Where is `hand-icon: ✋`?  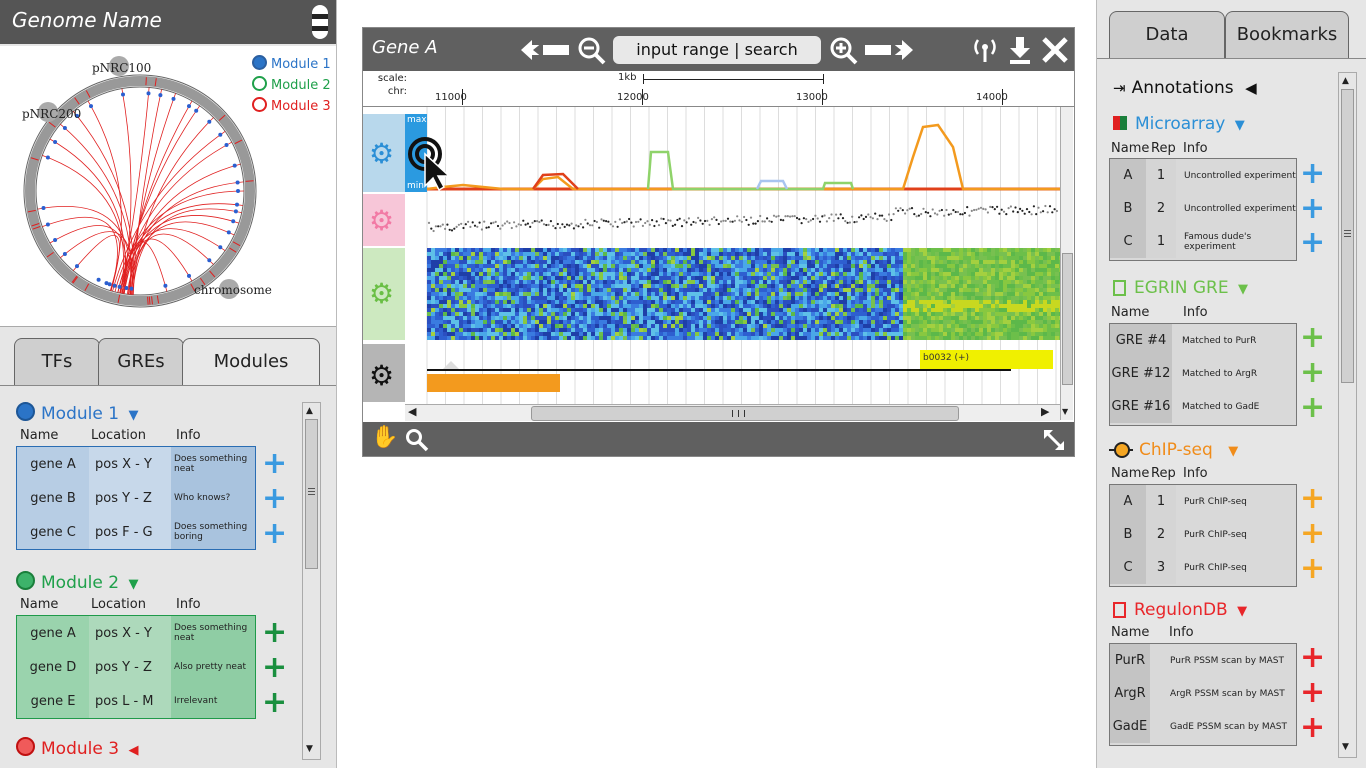
hand-icon: ✋ is located at coordinates (385, 437).